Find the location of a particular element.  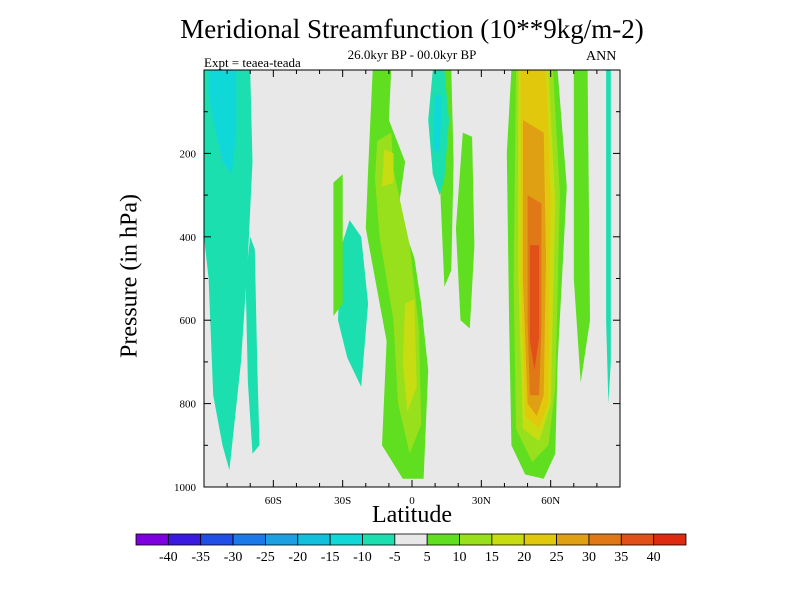

colorbar-label: -30 is located at coordinates (233, 557).